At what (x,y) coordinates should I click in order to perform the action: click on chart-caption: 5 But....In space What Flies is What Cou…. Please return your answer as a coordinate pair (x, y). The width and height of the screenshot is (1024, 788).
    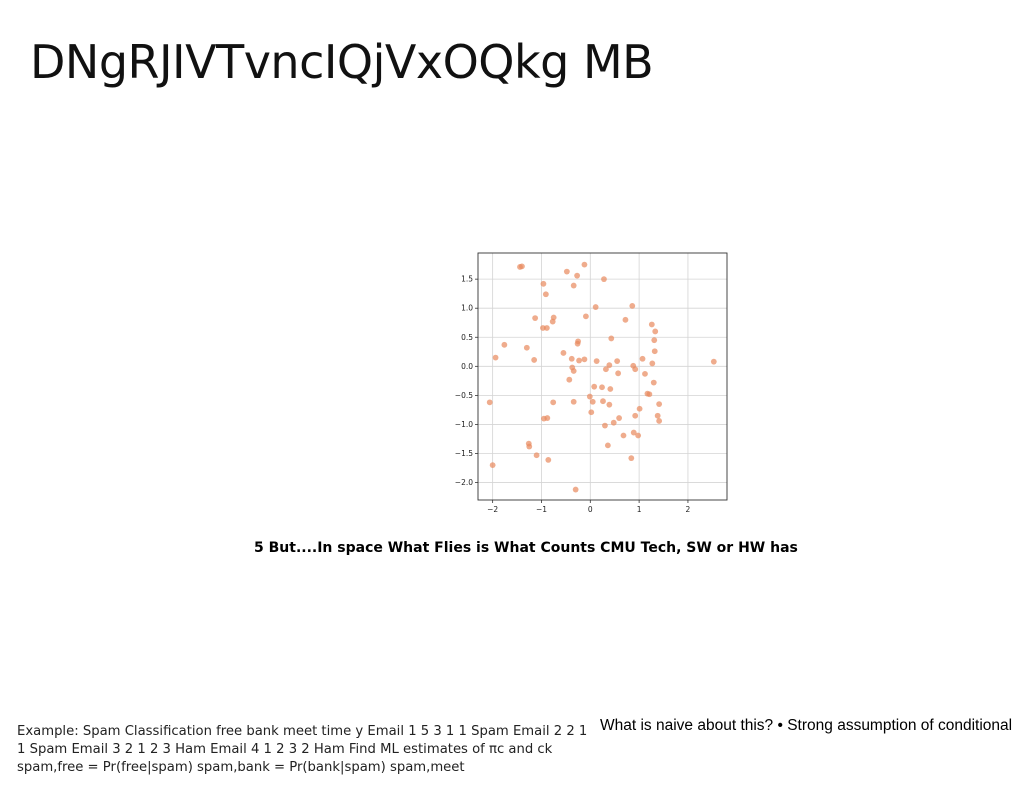
    Looking at the image, I should click on (534, 548).